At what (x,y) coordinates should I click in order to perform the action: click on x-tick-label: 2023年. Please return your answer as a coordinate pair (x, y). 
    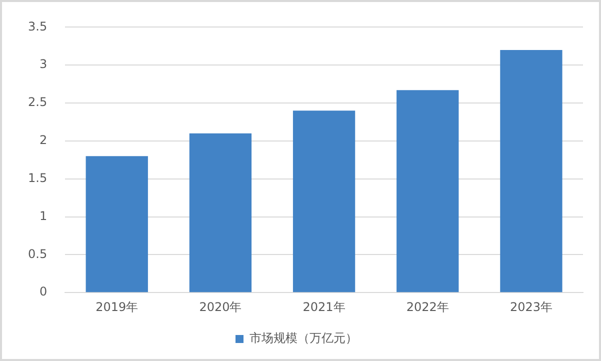
    Looking at the image, I should click on (531, 307).